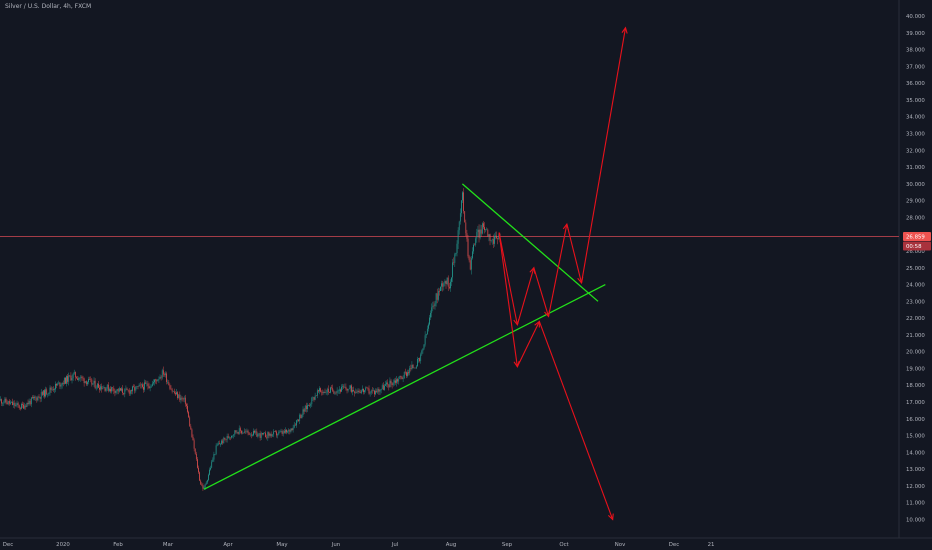  I want to click on x-tick-label: Apr, so click(228, 545).